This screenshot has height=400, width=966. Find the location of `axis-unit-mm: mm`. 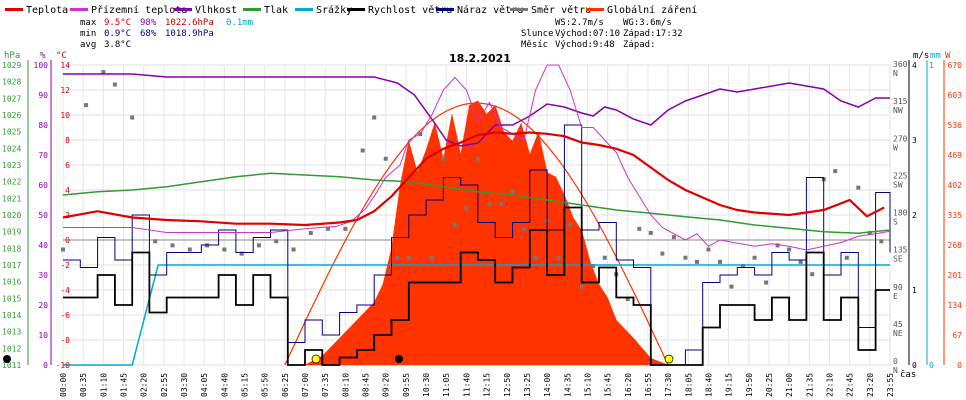

axis-unit-mm: mm is located at coordinates (935, 56).